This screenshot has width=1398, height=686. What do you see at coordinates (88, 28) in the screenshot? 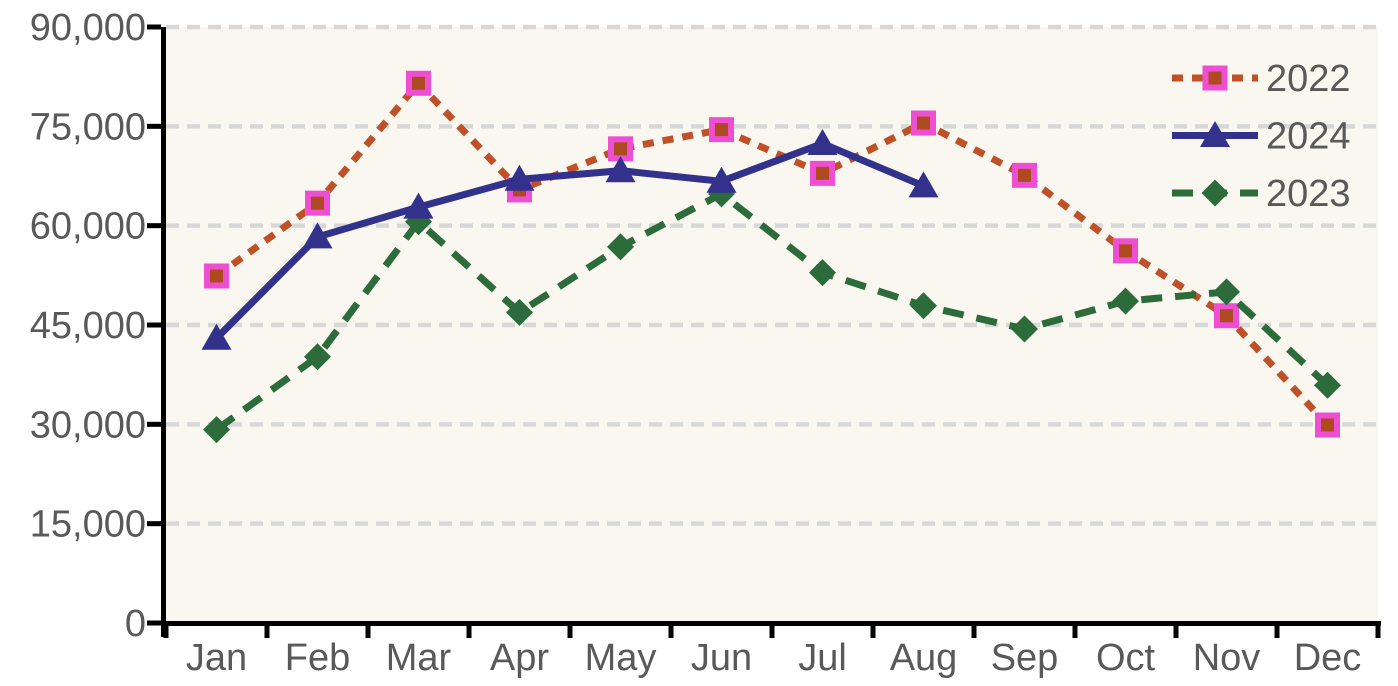
I see `y-tick-label: 90,000` at bounding box center [88, 28].